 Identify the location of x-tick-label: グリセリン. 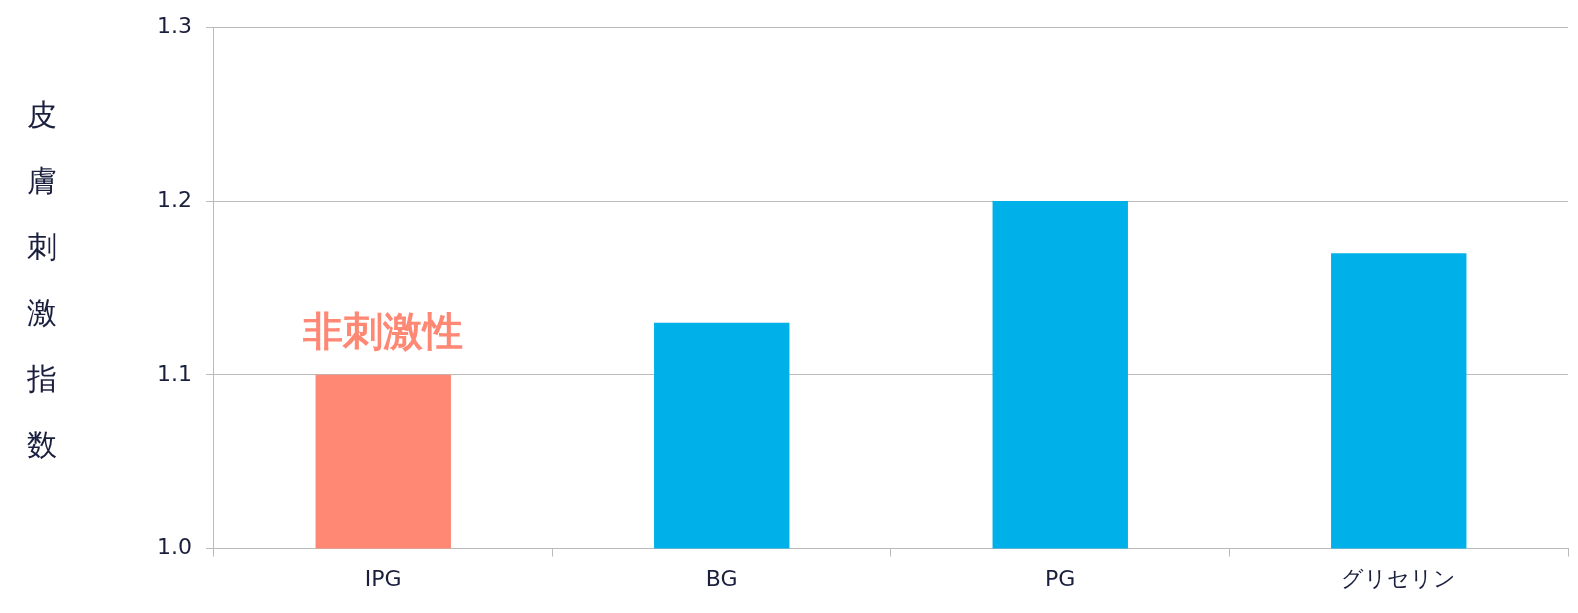
(1399, 578).